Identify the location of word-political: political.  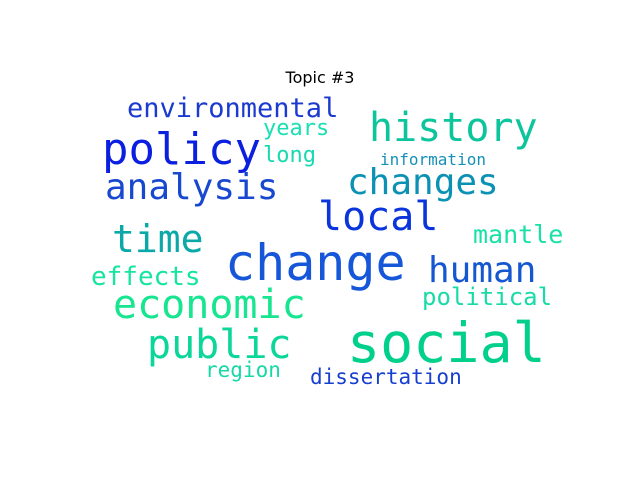
(487, 297).